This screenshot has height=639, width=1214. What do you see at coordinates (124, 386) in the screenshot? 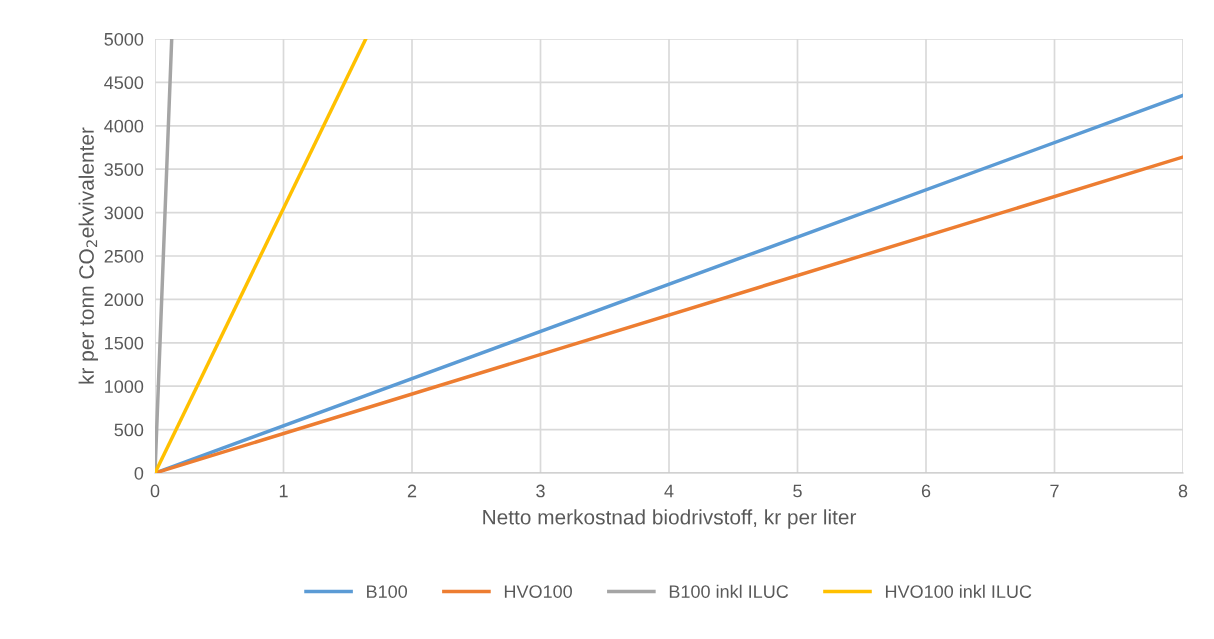
I see `y-tick-label: 1000` at bounding box center [124, 386].